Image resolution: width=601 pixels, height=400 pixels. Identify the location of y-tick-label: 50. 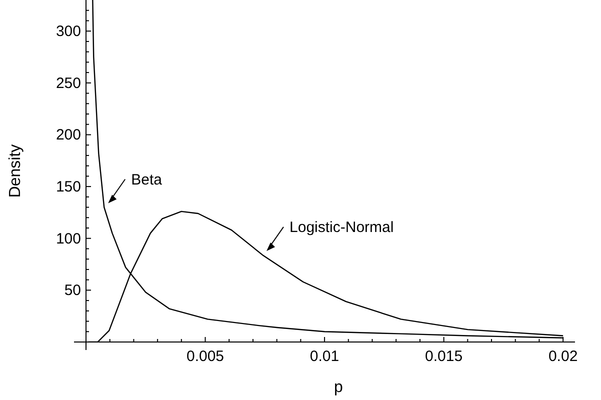
(72, 291).